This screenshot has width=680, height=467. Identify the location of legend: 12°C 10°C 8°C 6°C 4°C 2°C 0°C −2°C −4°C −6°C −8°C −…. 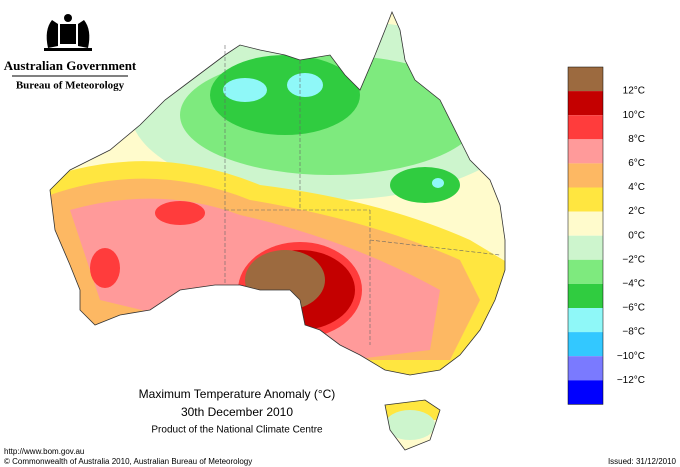
(606, 235).